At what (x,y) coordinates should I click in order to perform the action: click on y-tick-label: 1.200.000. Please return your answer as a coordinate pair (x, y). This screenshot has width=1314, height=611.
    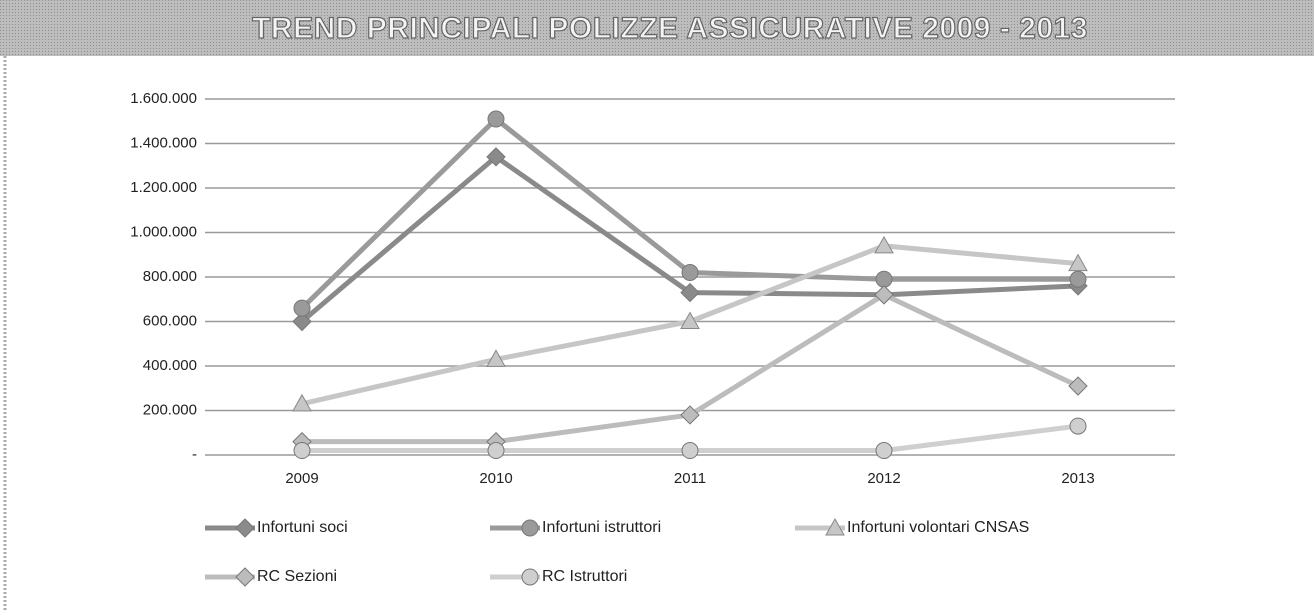
    Looking at the image, I should click on (163, 187).